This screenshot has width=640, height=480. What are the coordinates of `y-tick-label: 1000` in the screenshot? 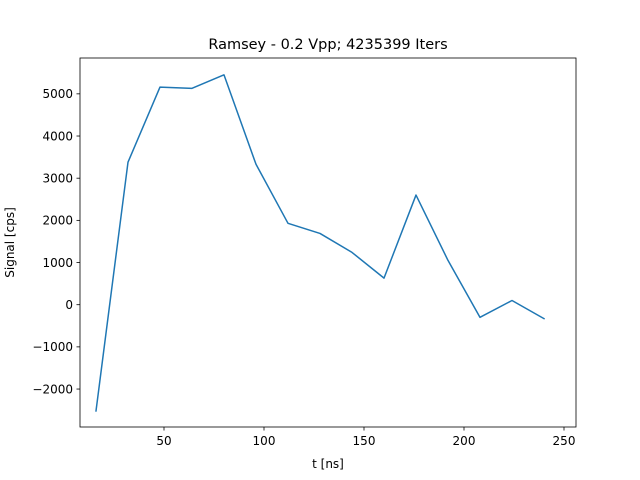 It's located at (57, 263).